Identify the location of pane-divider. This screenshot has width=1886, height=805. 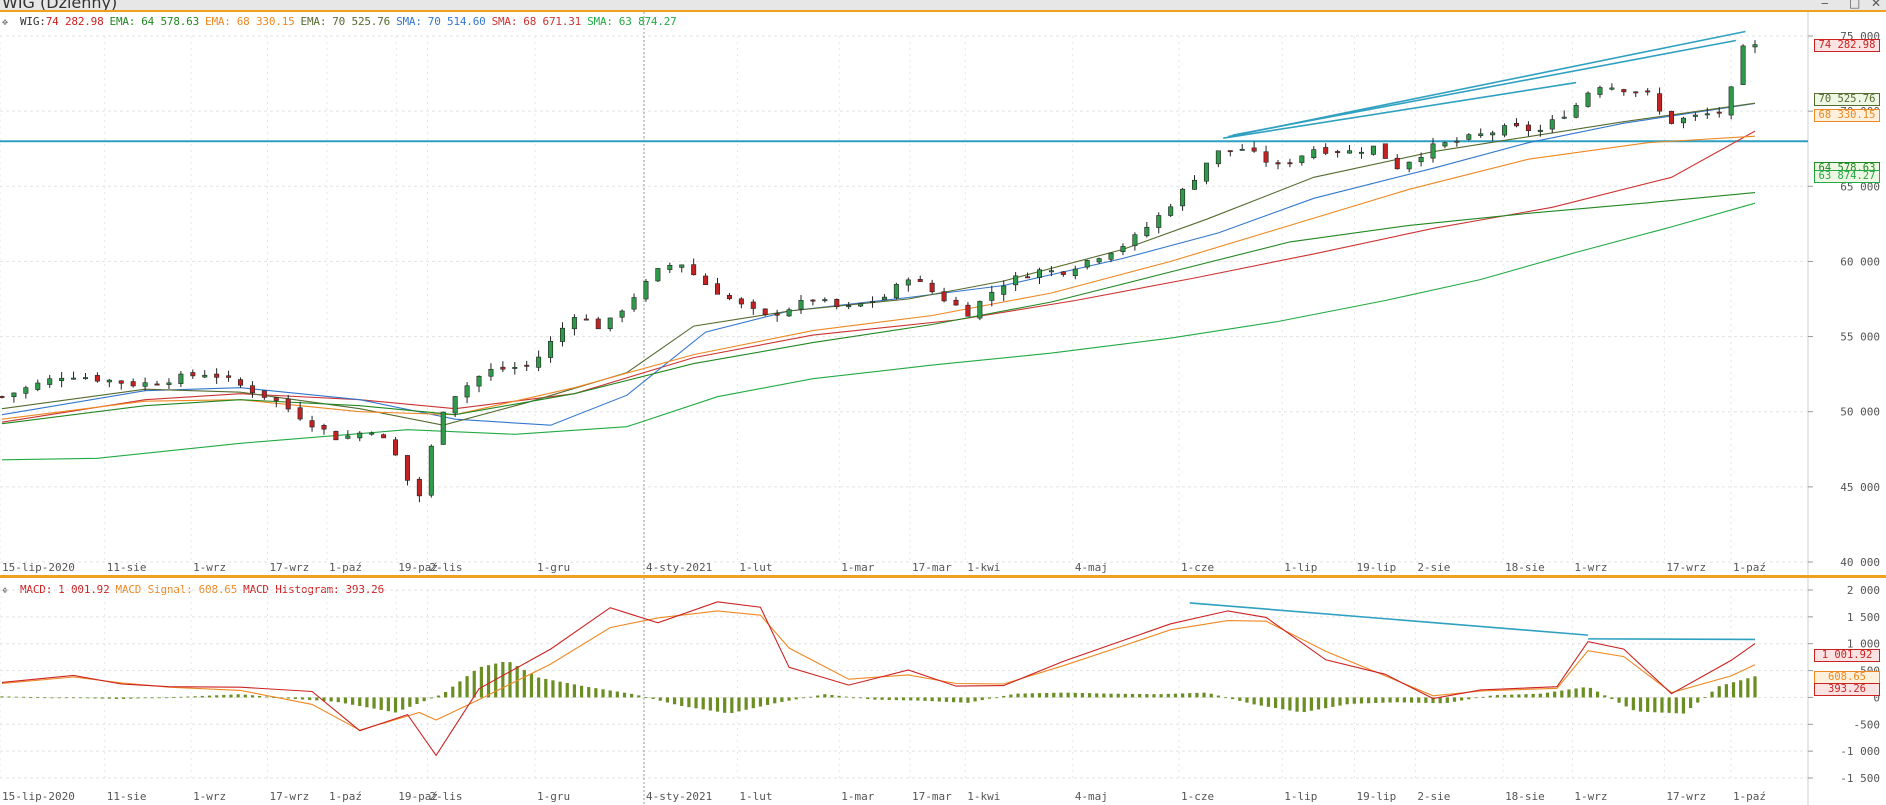
(943, 576).